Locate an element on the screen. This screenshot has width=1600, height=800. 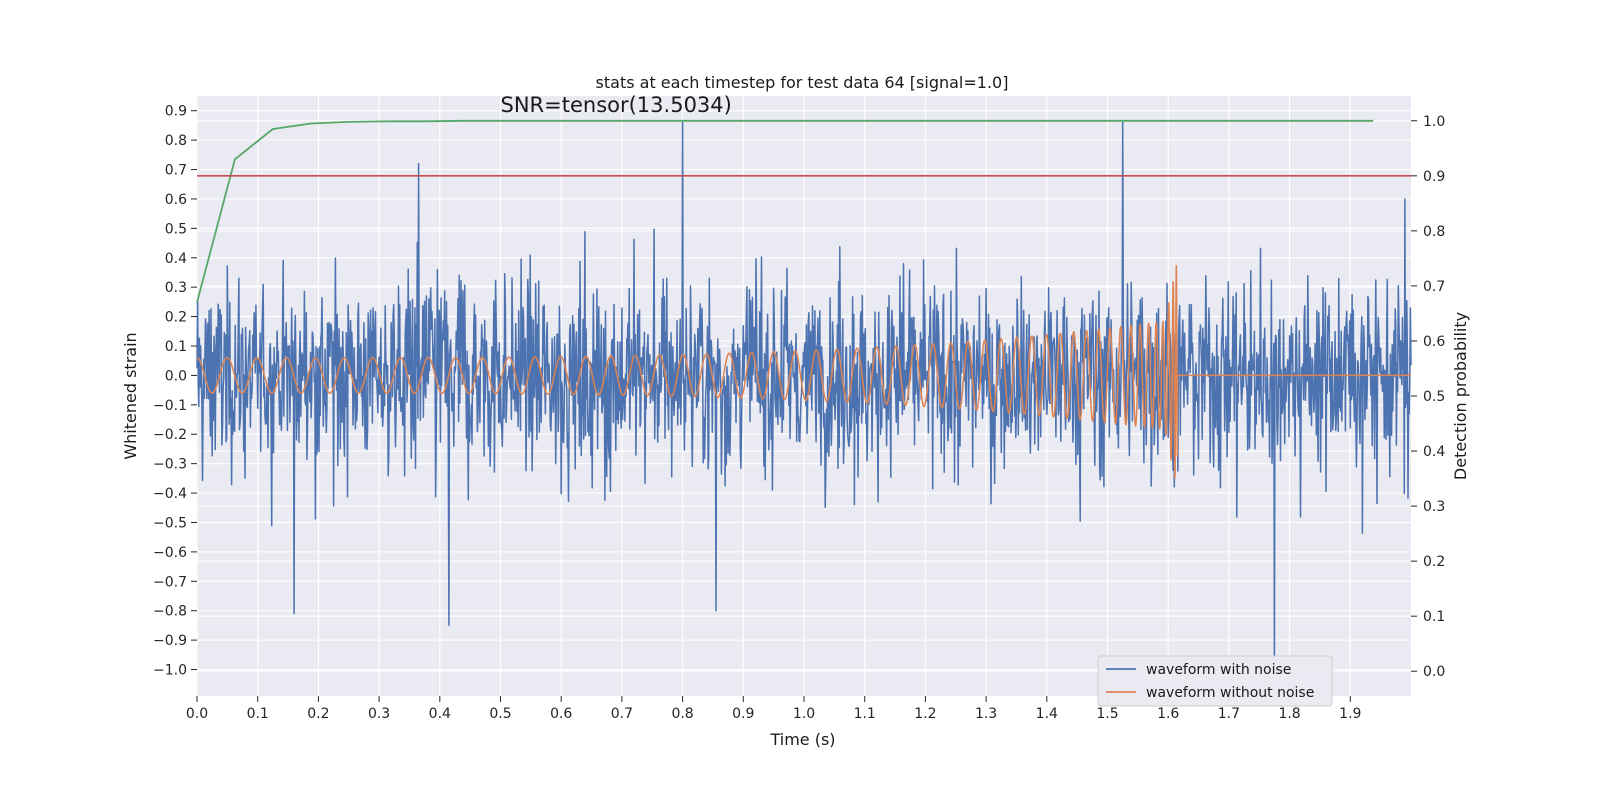
x-tick-label: 1.1 is located at coordinates (865, 714).